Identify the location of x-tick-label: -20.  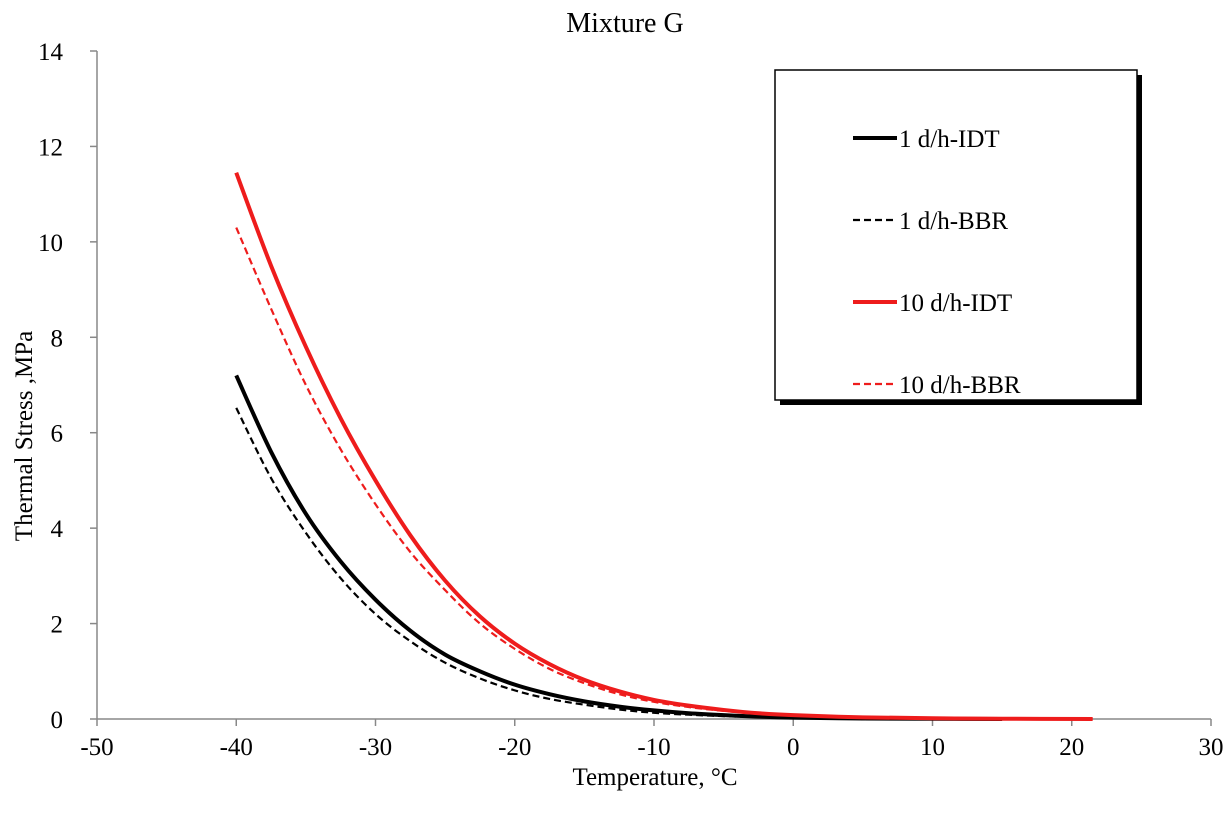
(514, 747).